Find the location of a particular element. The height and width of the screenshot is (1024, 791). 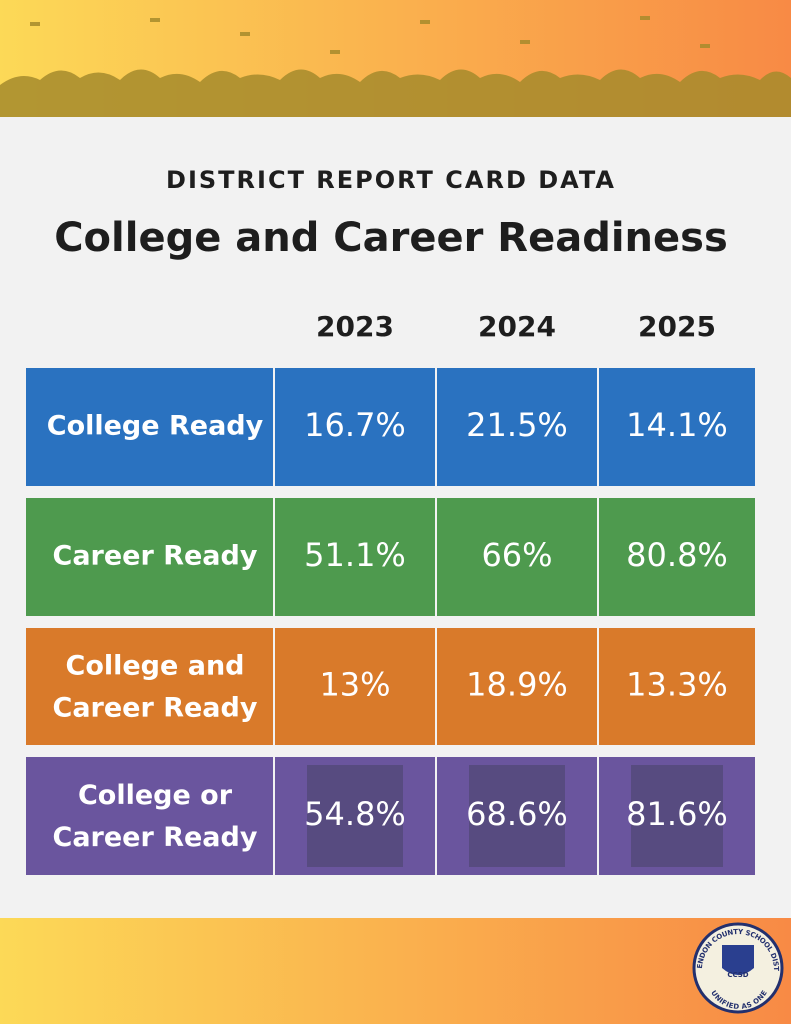

value: 51.1% is located at coordinates (355, 555).